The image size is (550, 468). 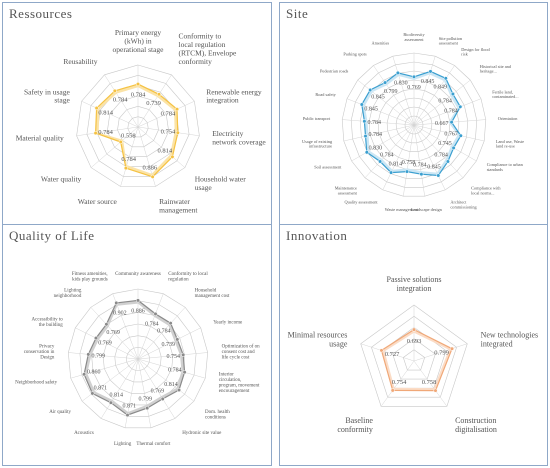 What do you see at coordinates (178, 205) in the screenshot?
I see `category-label-rainwater-management: Rainwater management` at bounding box center [178, 205].